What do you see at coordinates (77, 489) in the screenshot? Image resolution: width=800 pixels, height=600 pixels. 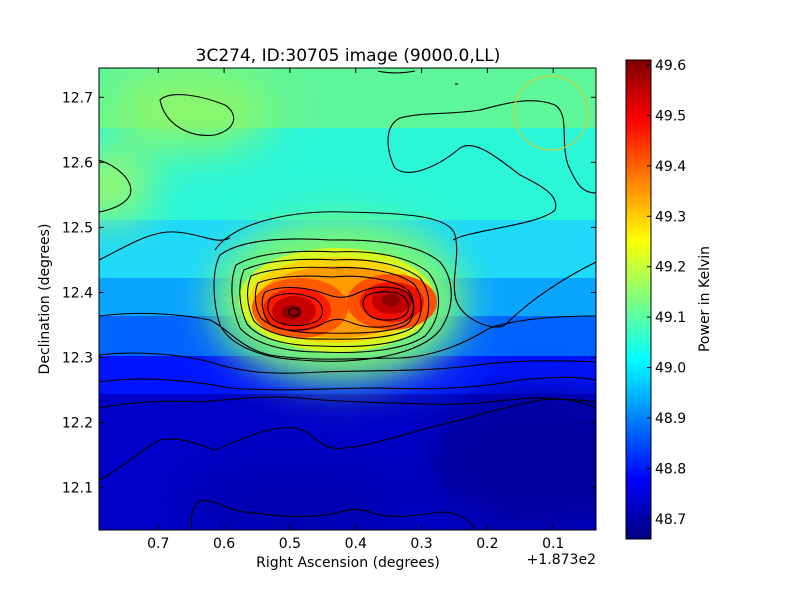 I see `y-tick-label: 12.1` at bounding box center [77, 489].